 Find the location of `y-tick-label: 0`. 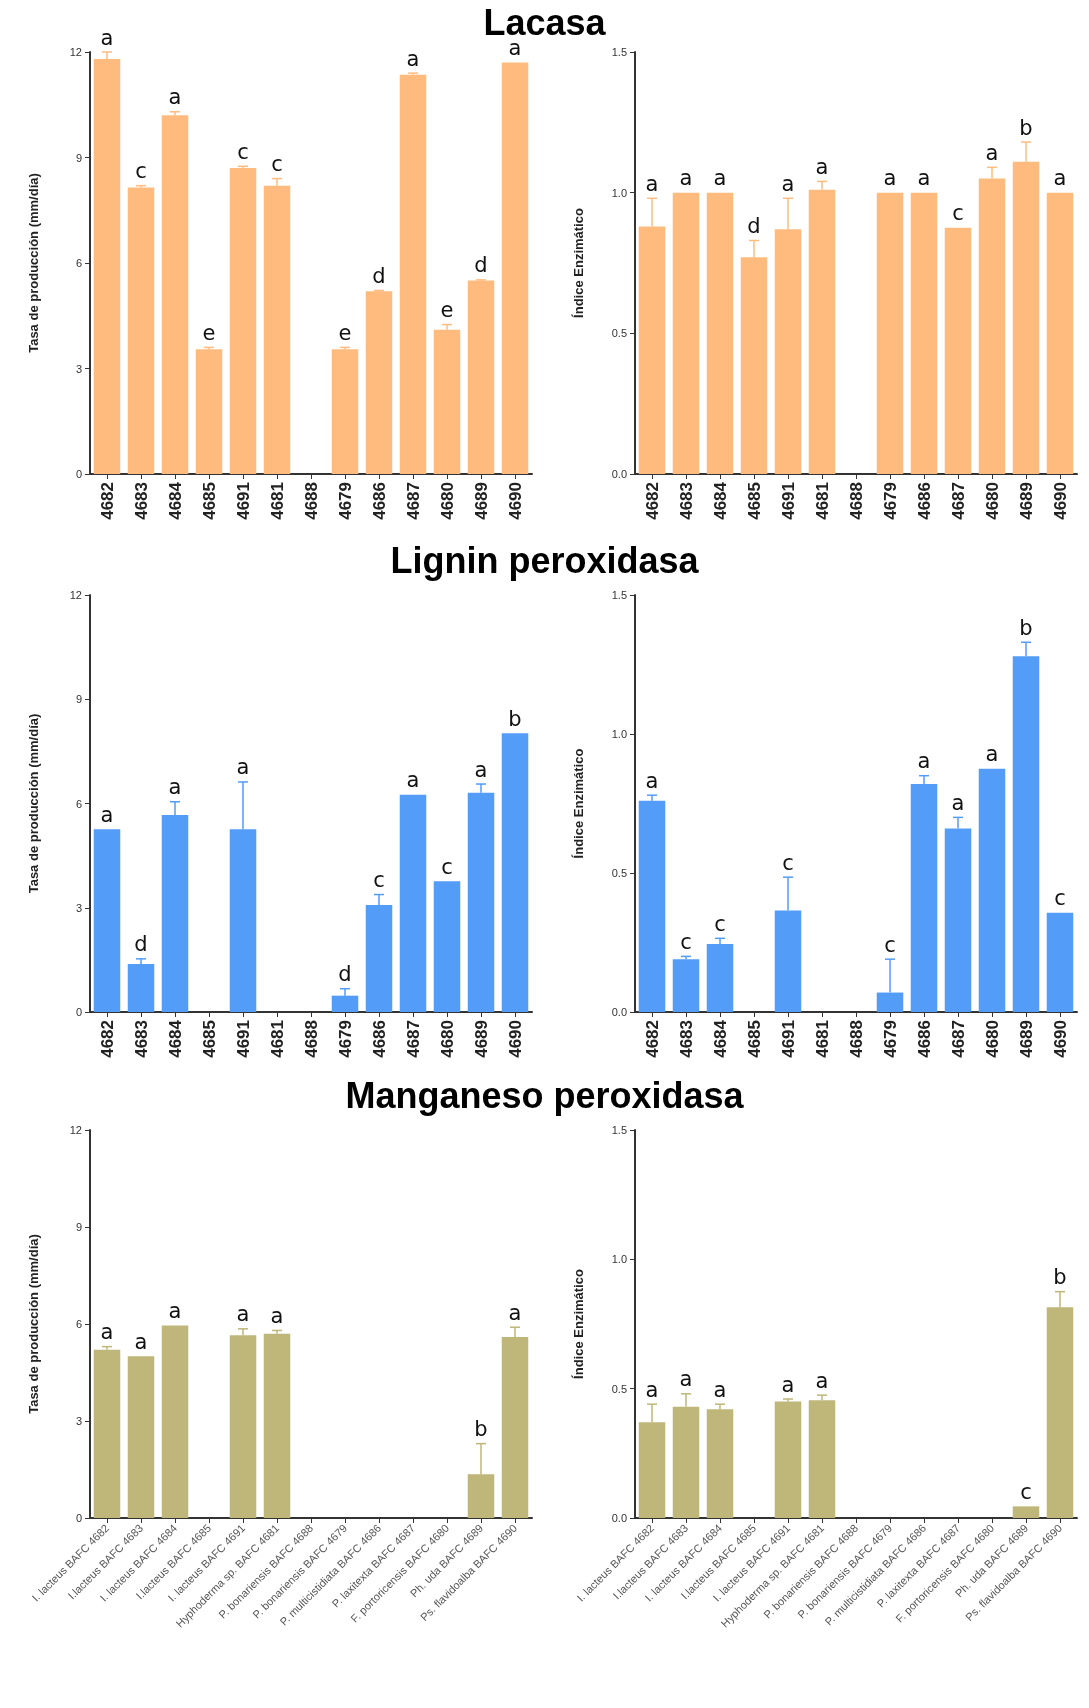

y-tick-label: 0 is located at coordinates (78, 1012).